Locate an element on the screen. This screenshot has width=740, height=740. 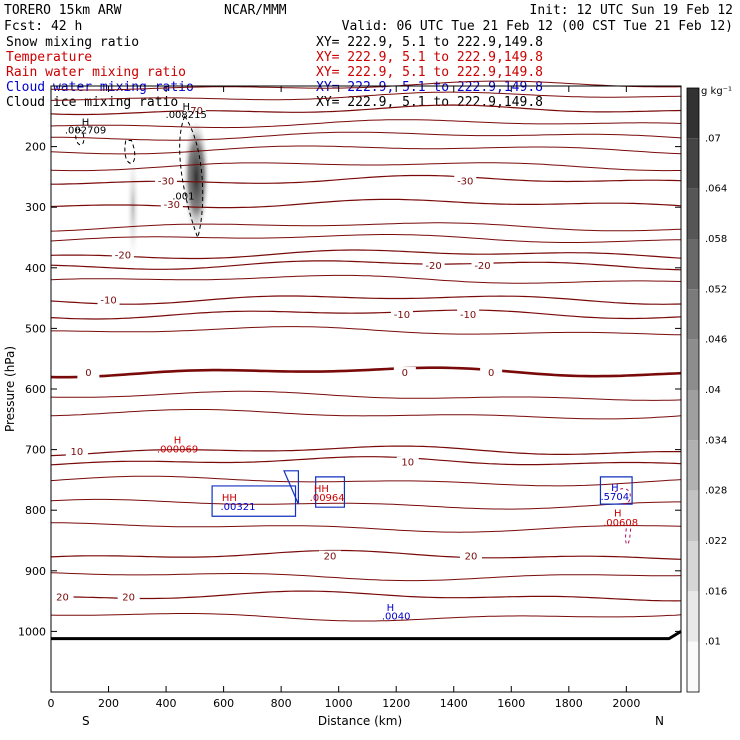
contour-label-9-0: 10 is located at coordinates (407, 463).